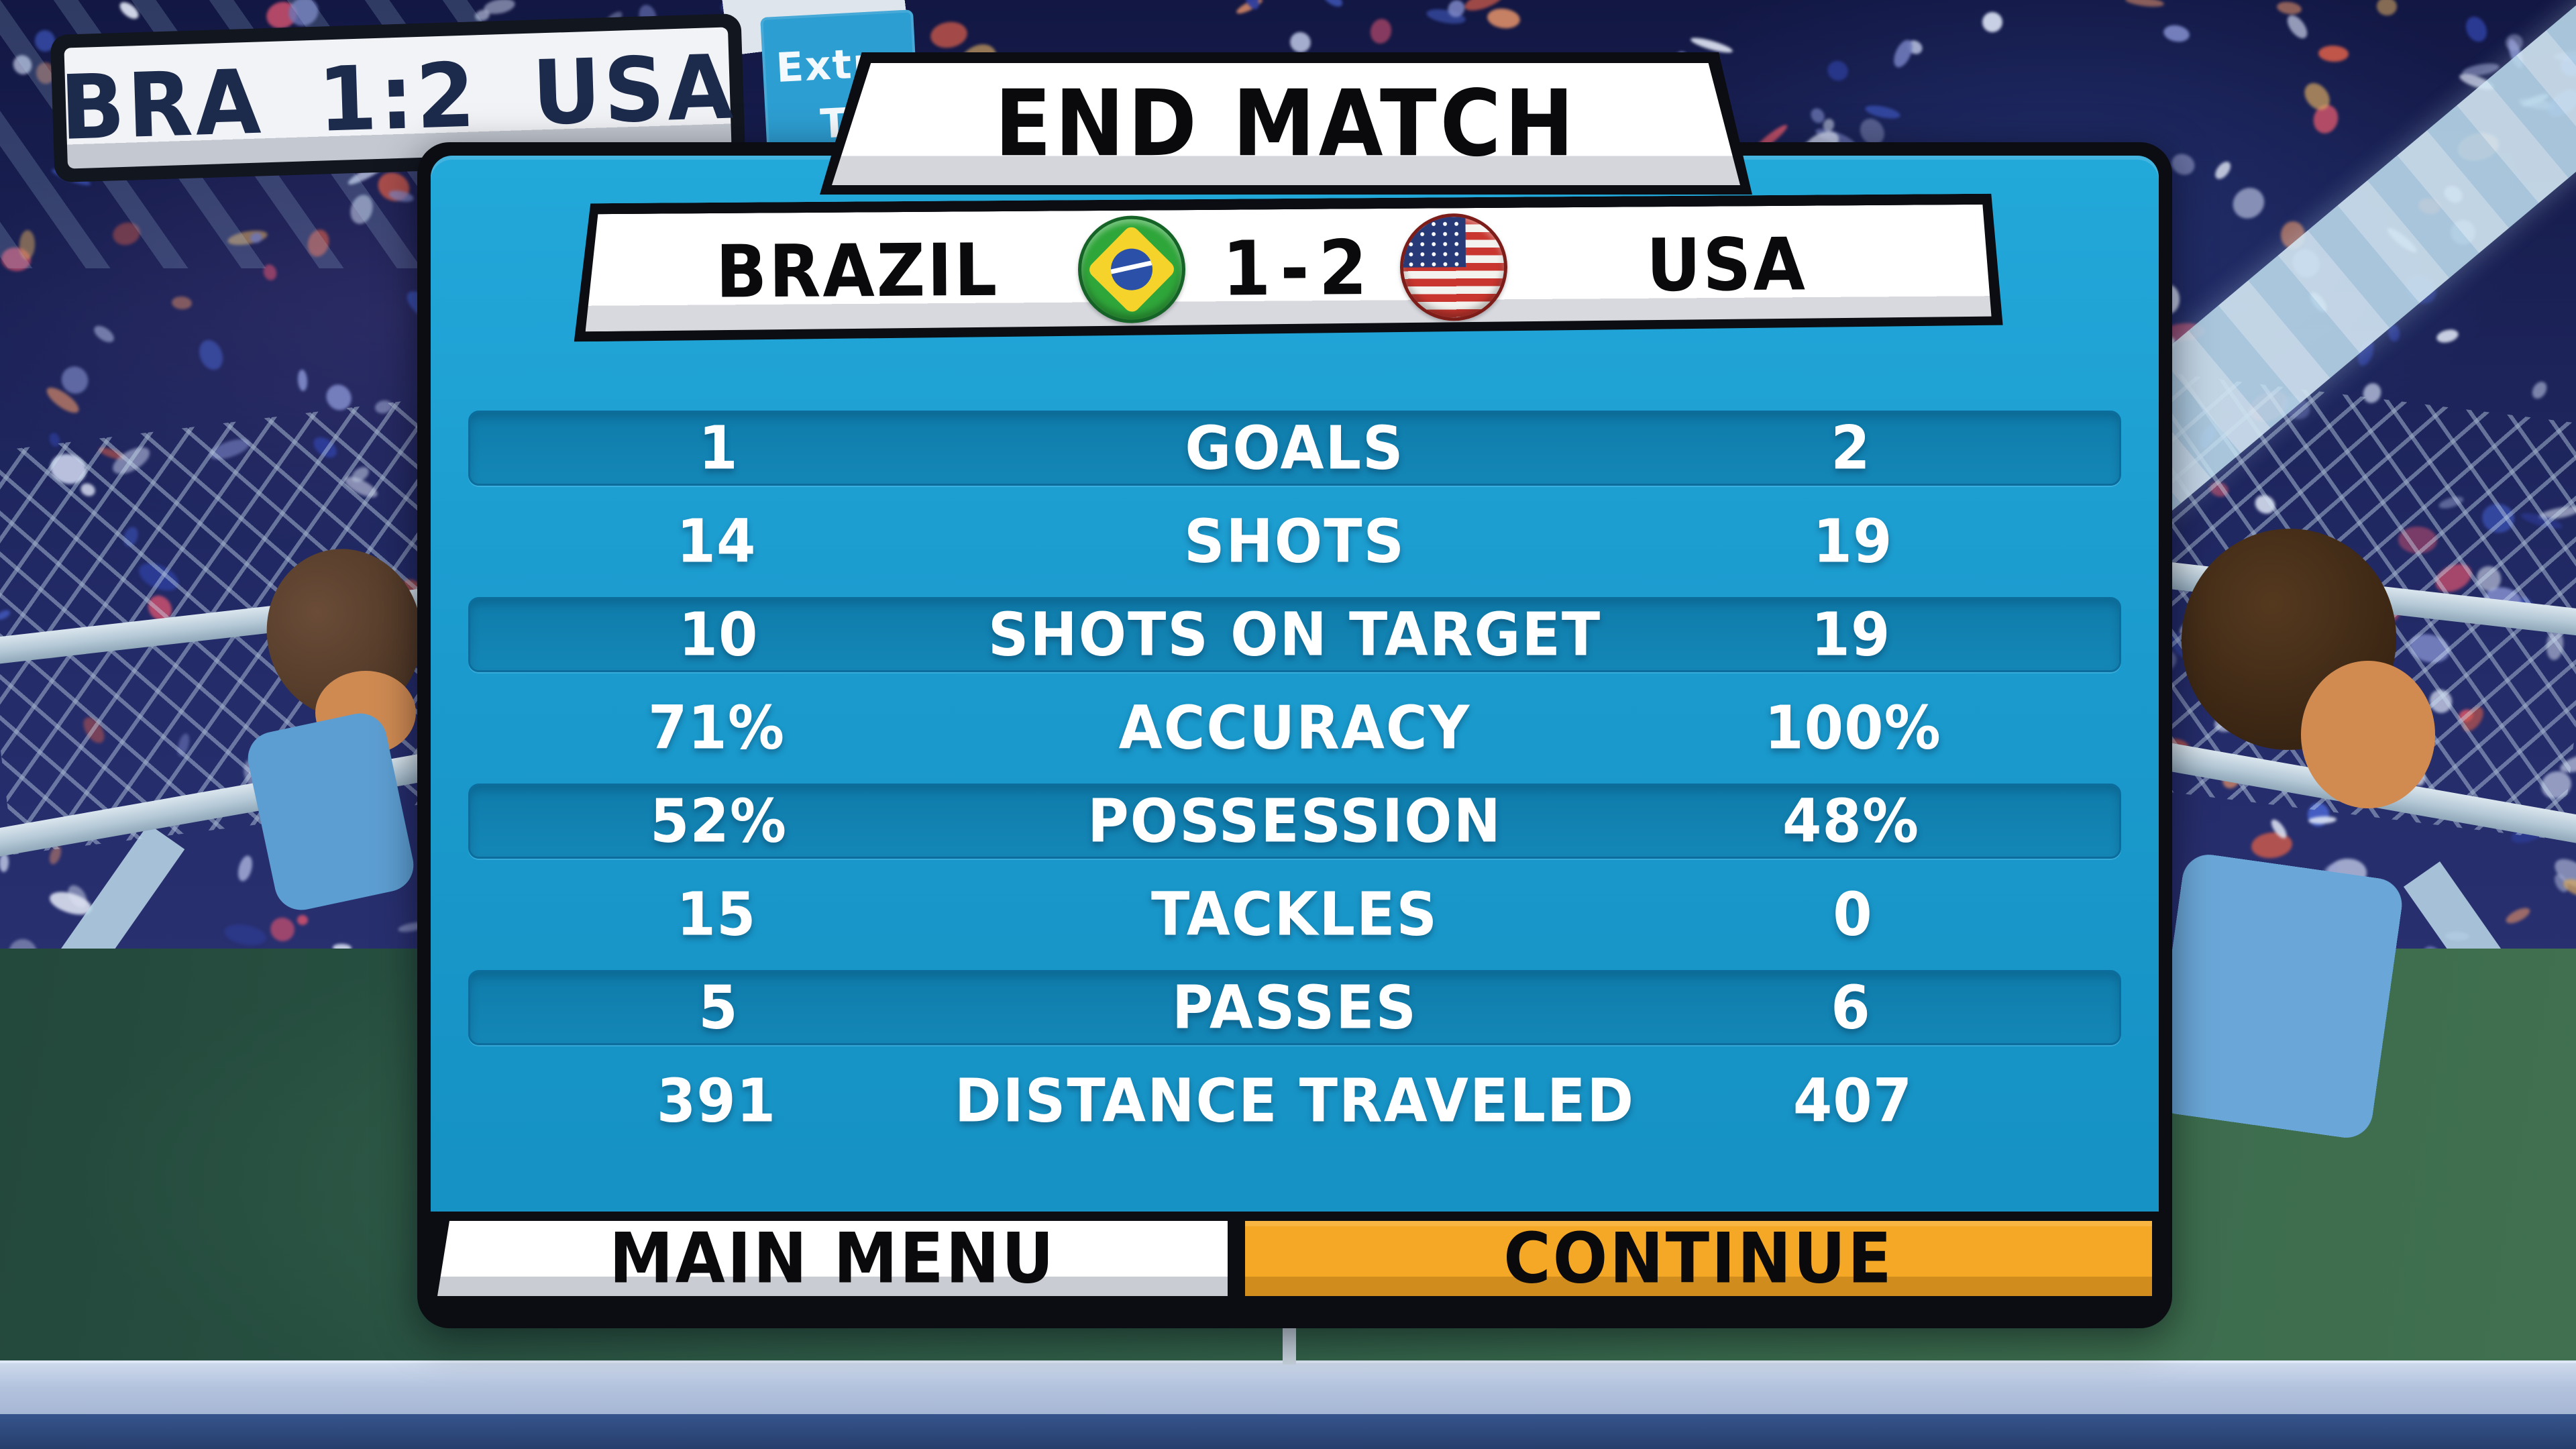  I want to click on continue-button: CONTINUE, so click(1698, 1258).